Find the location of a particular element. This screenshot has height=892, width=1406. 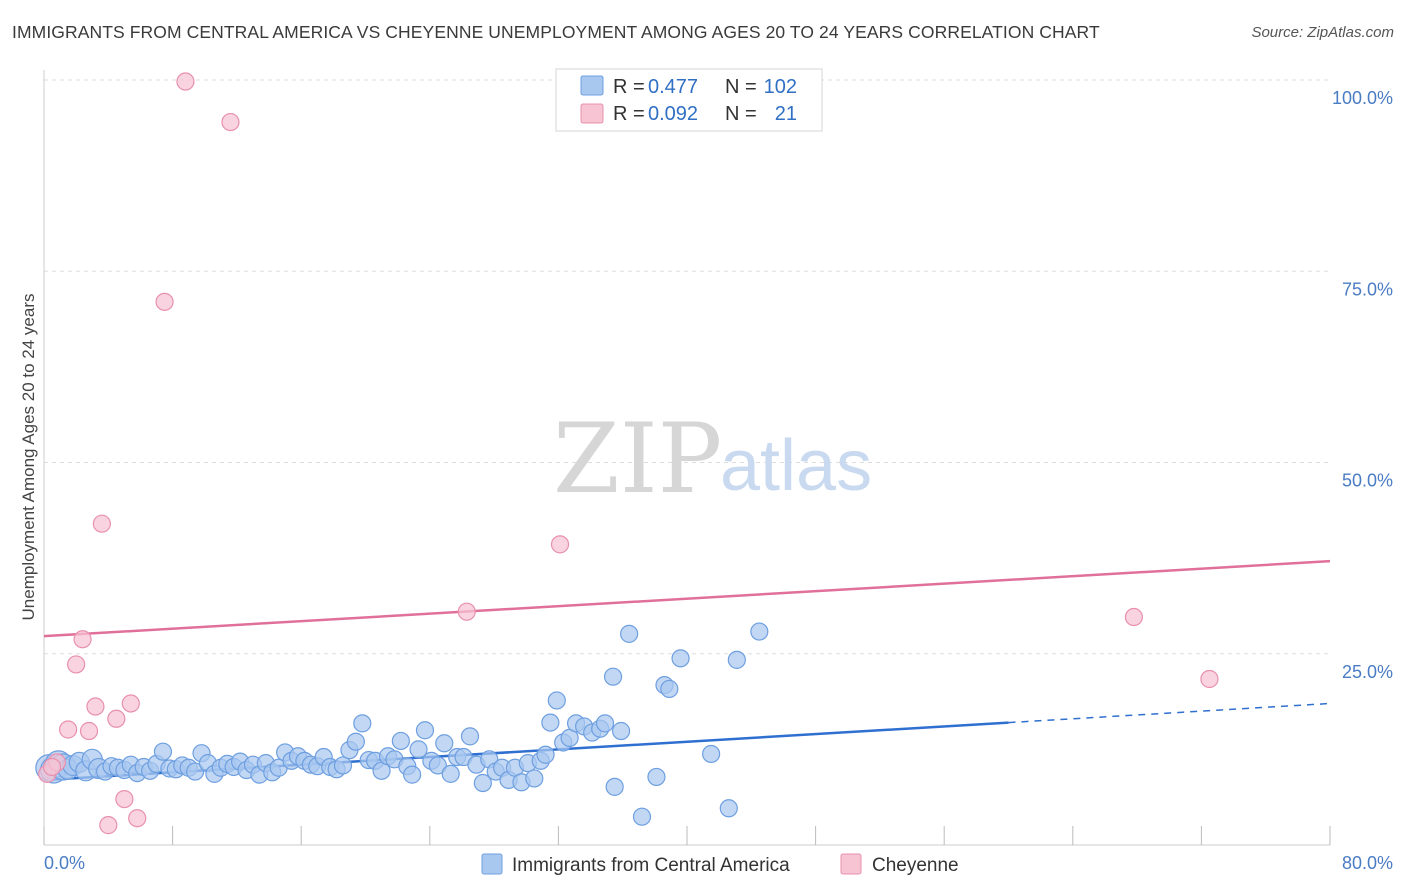

watermark-atlas: atlas is located at coordinates (796, 466).